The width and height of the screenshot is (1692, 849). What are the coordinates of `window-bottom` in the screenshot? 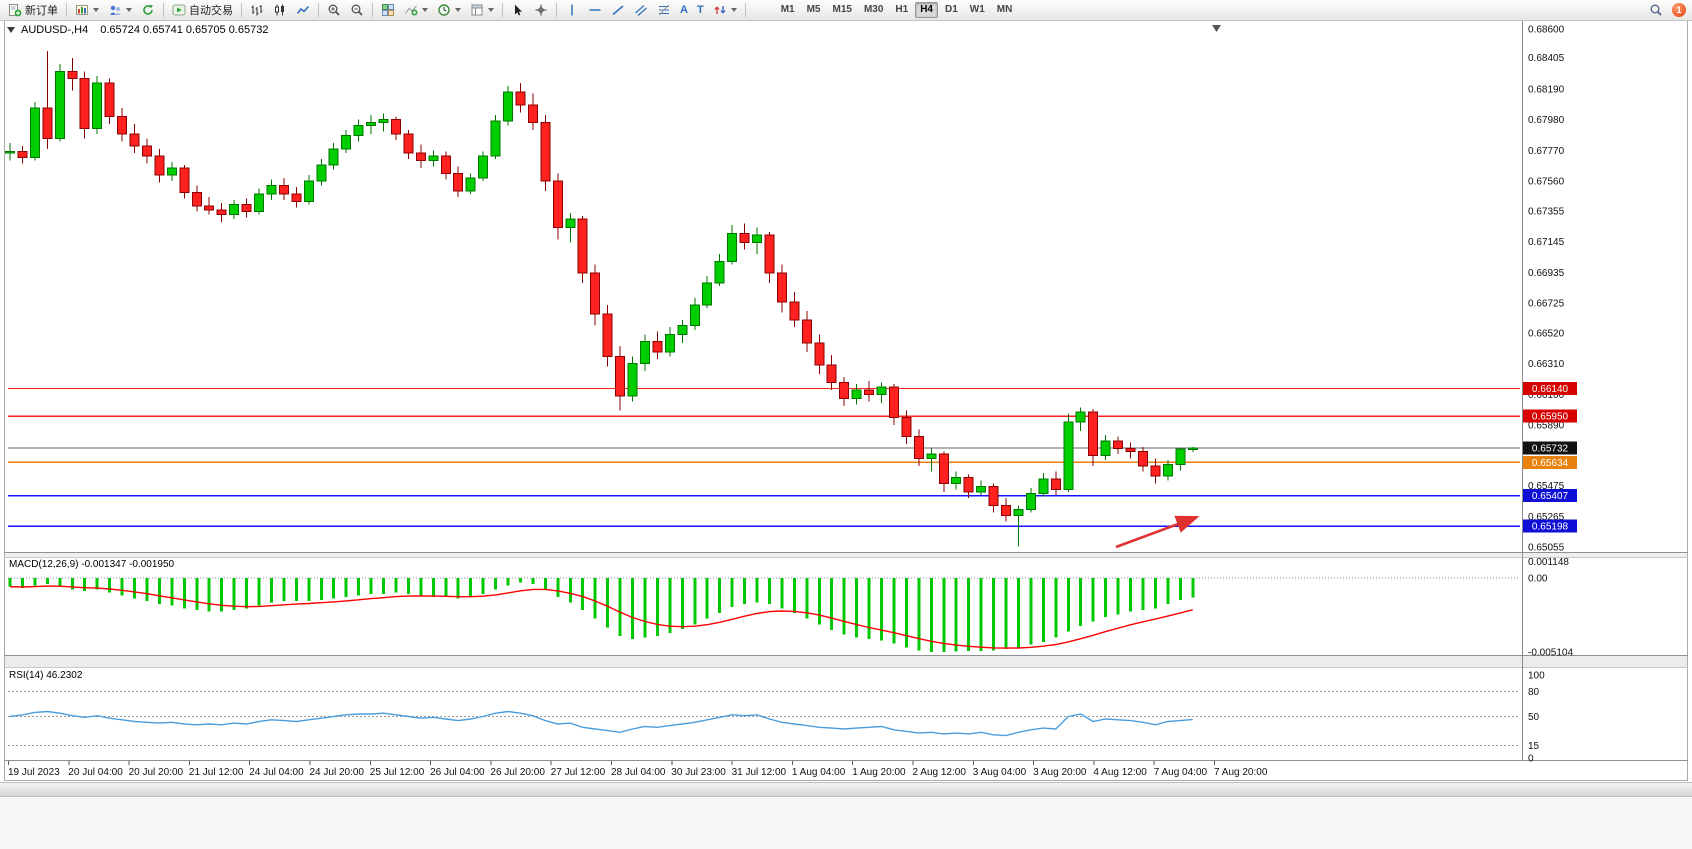 It's located at (846, 822).